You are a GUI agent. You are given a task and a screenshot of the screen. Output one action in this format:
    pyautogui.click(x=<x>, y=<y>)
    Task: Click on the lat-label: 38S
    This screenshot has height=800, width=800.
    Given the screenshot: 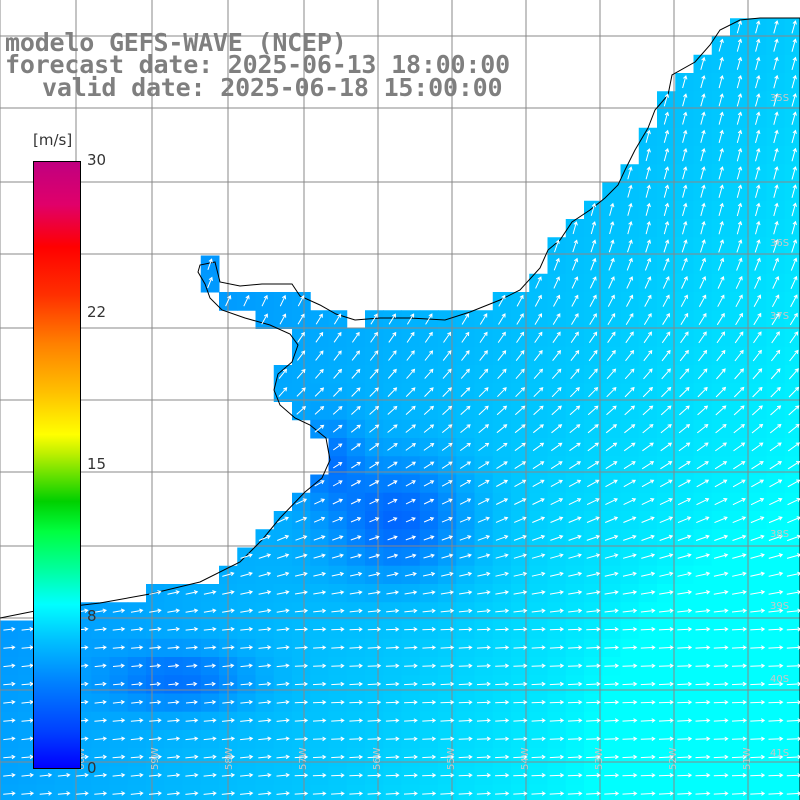 What is the action you would take?
    pyautogui.click(x=779, y=534)
    